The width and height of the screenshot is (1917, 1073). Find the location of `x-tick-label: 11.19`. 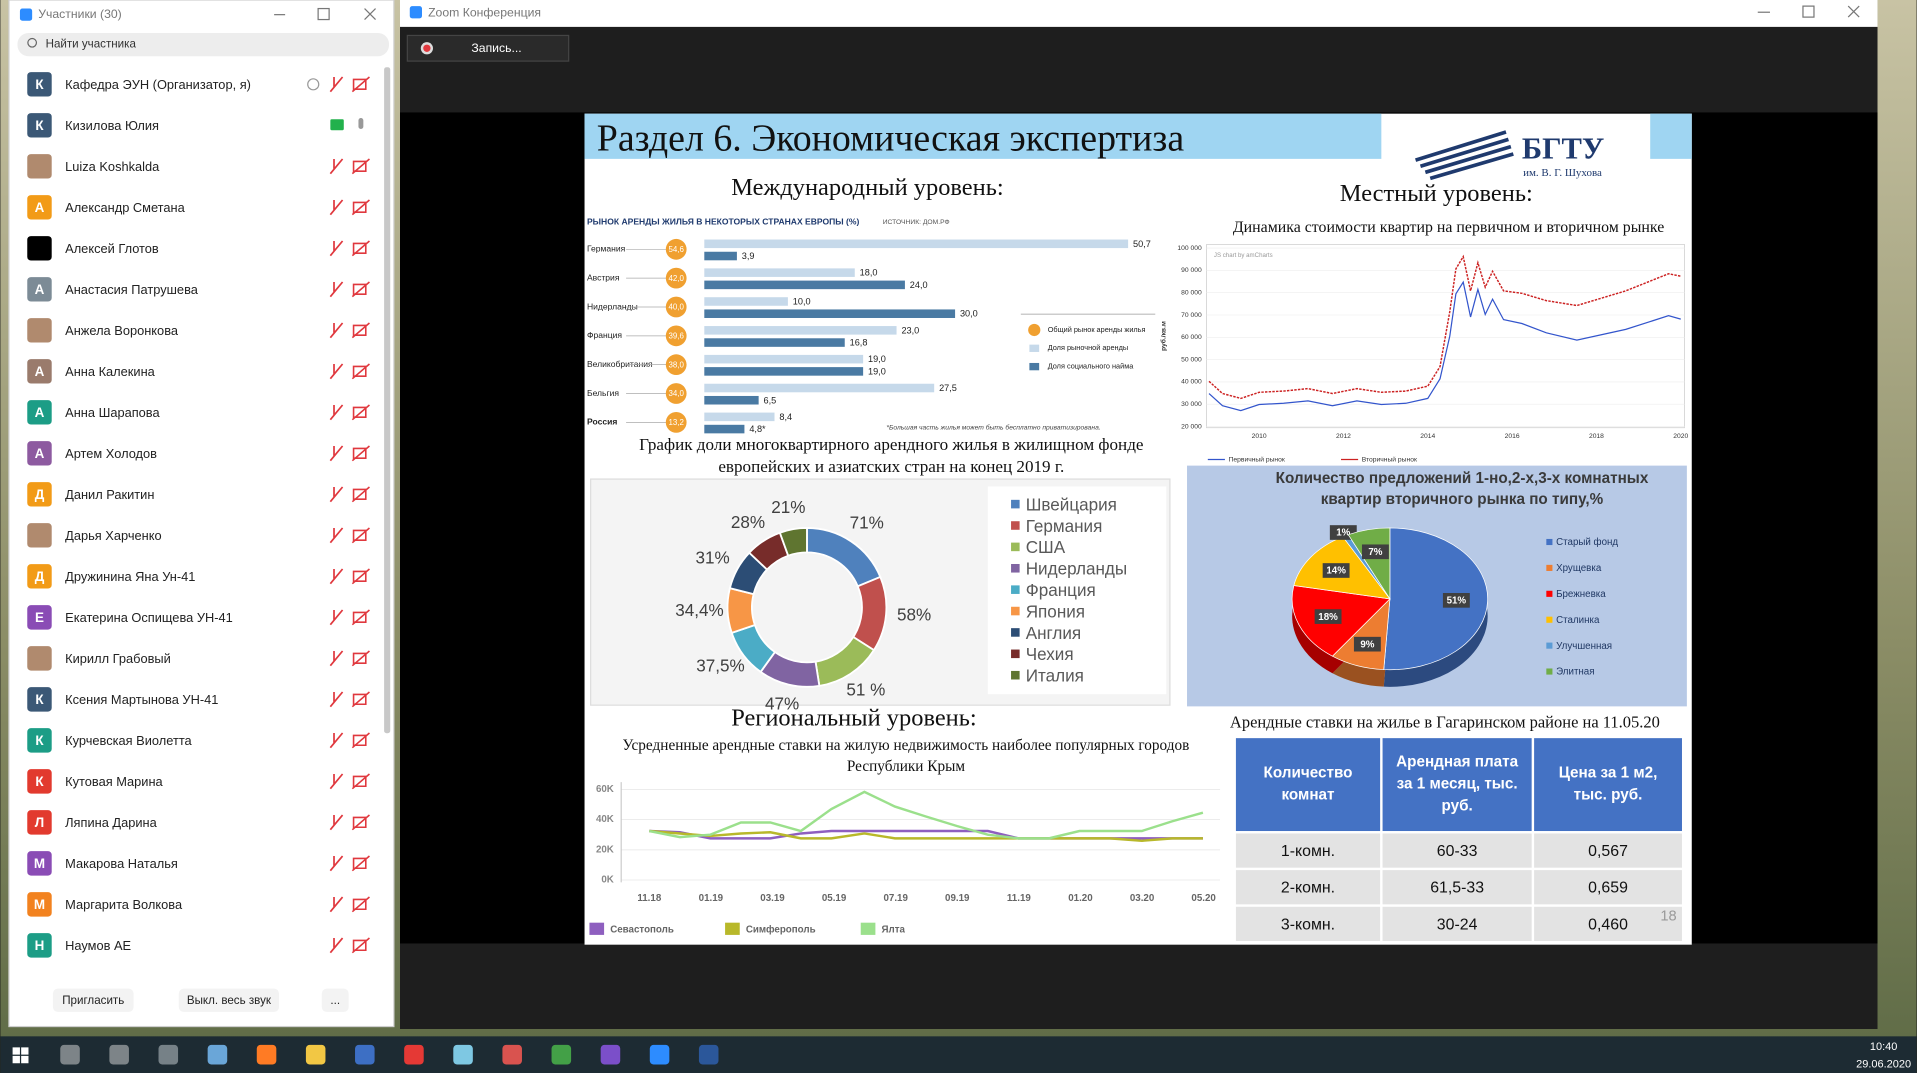

x-tick-label: 11.19 is located at coordinates (1019, 898).